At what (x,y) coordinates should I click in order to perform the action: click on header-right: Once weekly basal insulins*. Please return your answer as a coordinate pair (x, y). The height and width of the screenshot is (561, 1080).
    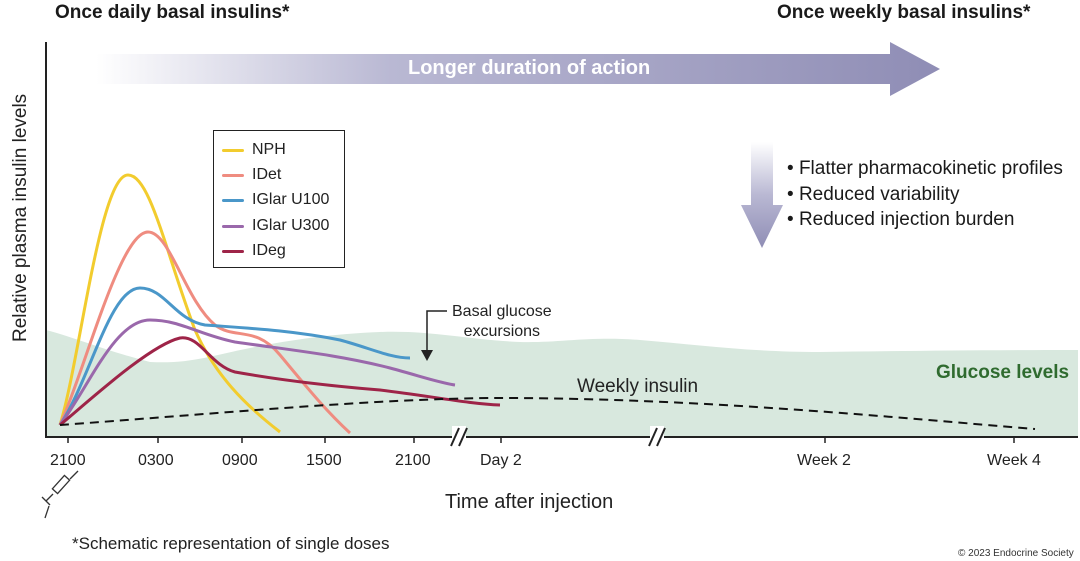
    Looking at the image, I should click on (904, 12).